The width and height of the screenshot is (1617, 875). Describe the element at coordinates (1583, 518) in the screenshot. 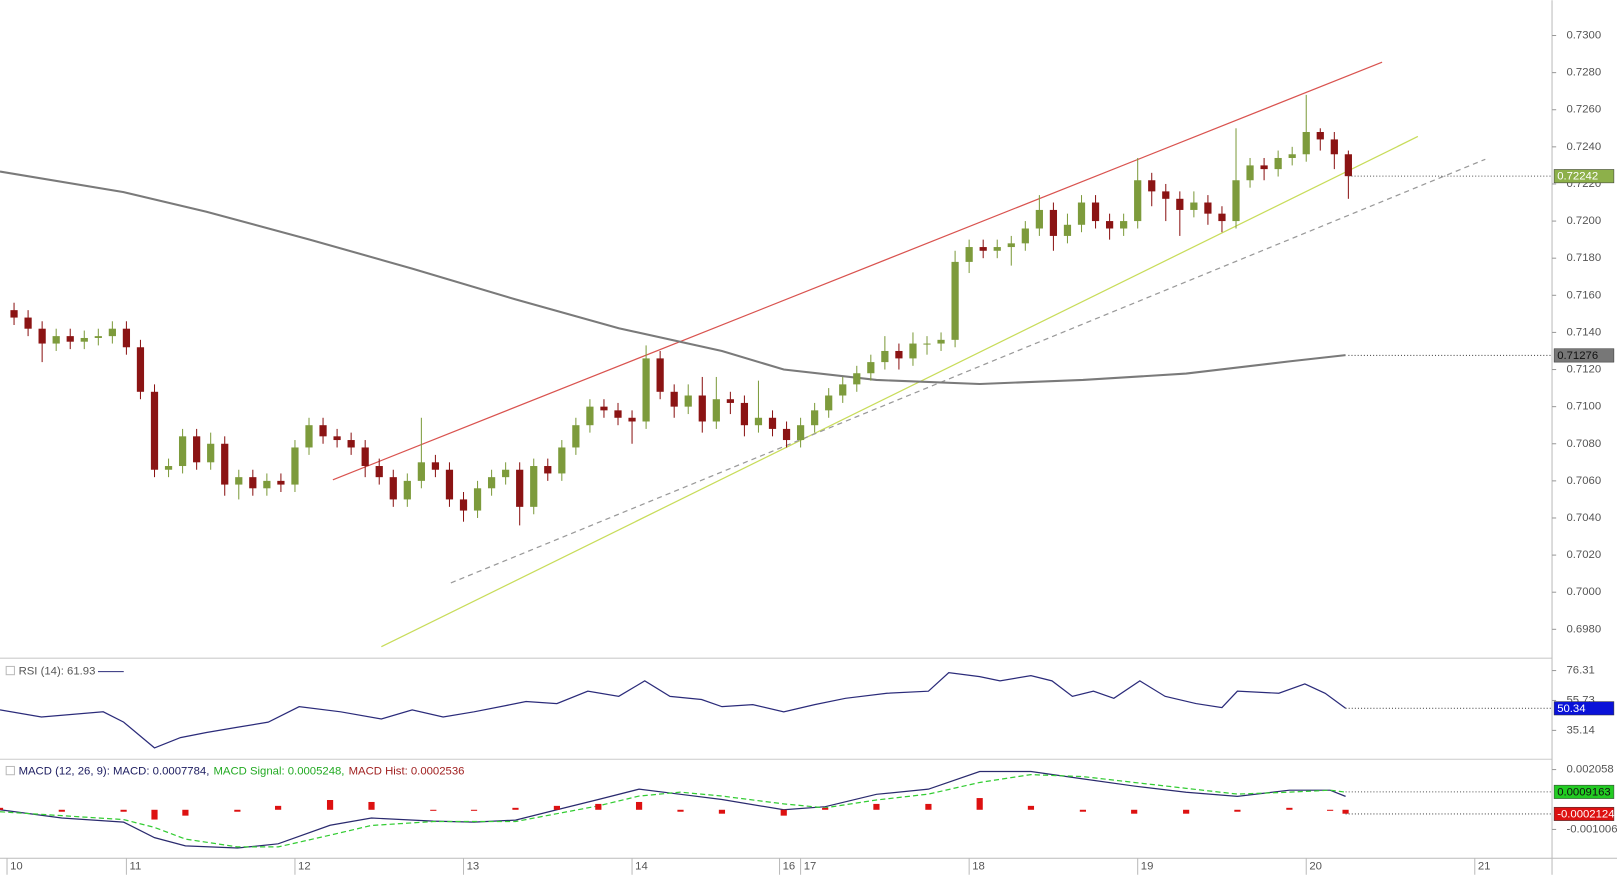

I see `y-tick-label: 0.7040` at that location.